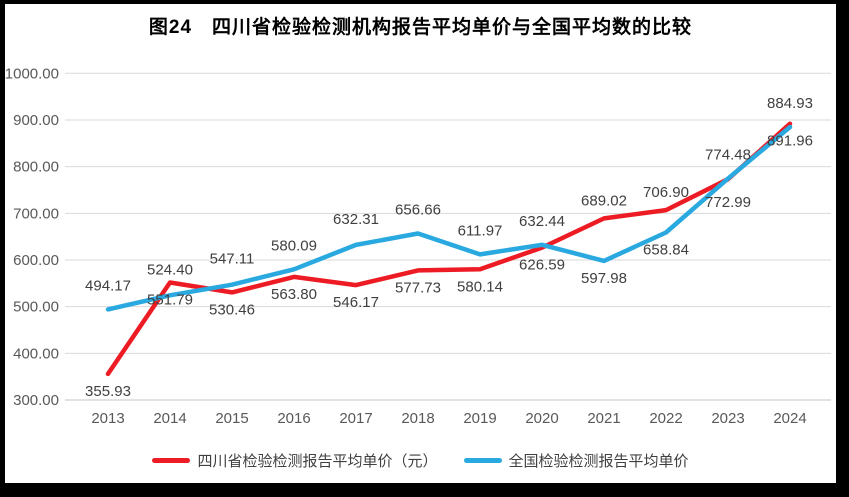  What do you see at coordinates (293, 418) in the screenshot?
I see `x-tick-label: 2016` at bounding box center [293, 418].